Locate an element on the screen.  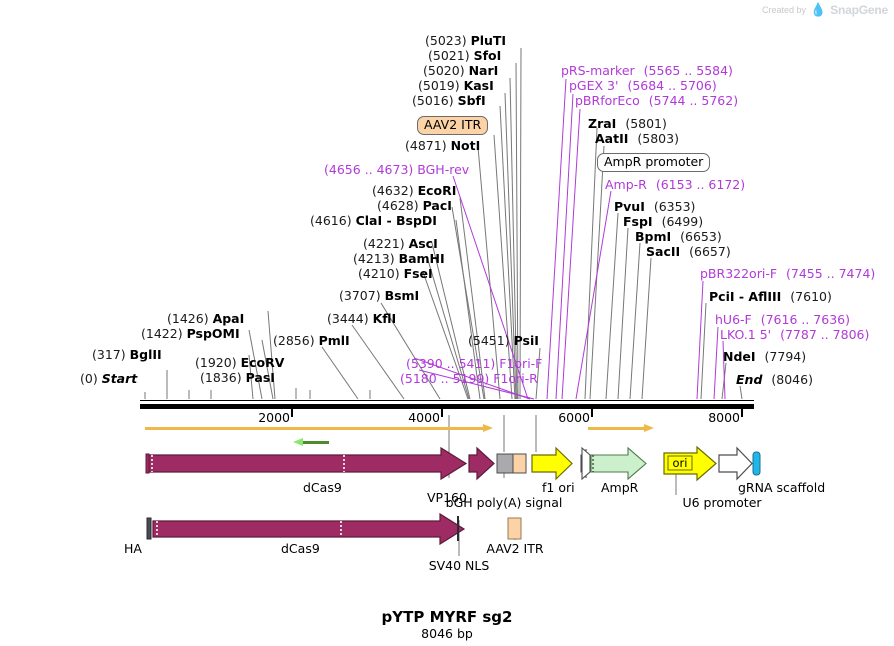
enzyme-position: (5023) is located at coordinates (446, 40).